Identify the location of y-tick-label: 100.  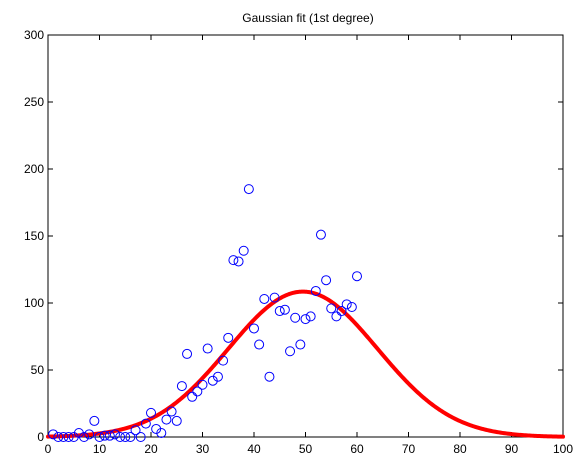
(34, 303).